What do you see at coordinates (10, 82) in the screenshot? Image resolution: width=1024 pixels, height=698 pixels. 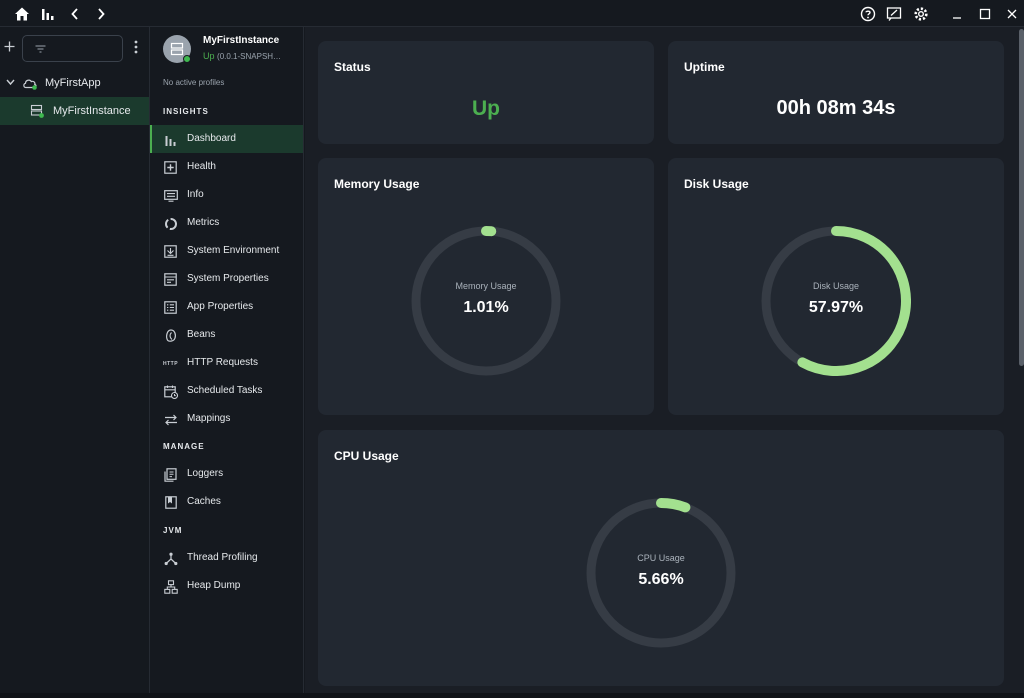 I see `chevron-down-icon` at bounding box center [10, 82].